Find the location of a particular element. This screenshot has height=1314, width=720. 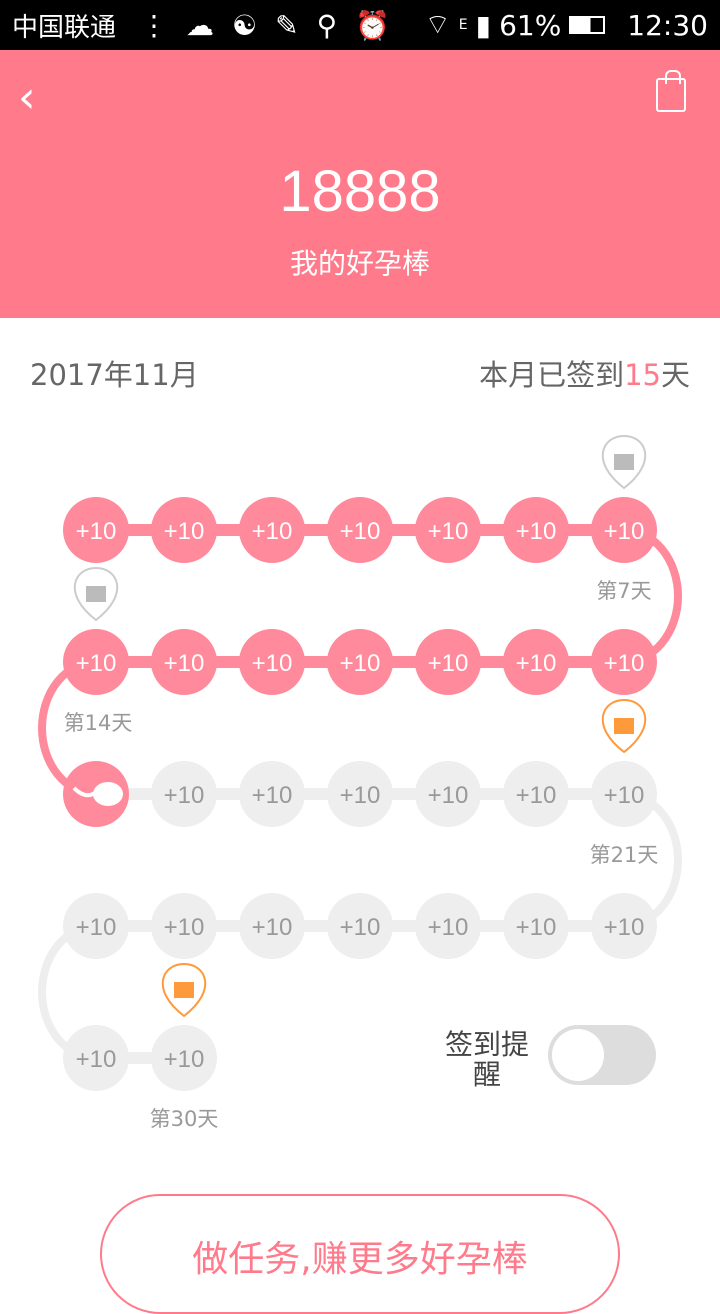

day-4-checkin: +10 is located at coordinates (360, 530).